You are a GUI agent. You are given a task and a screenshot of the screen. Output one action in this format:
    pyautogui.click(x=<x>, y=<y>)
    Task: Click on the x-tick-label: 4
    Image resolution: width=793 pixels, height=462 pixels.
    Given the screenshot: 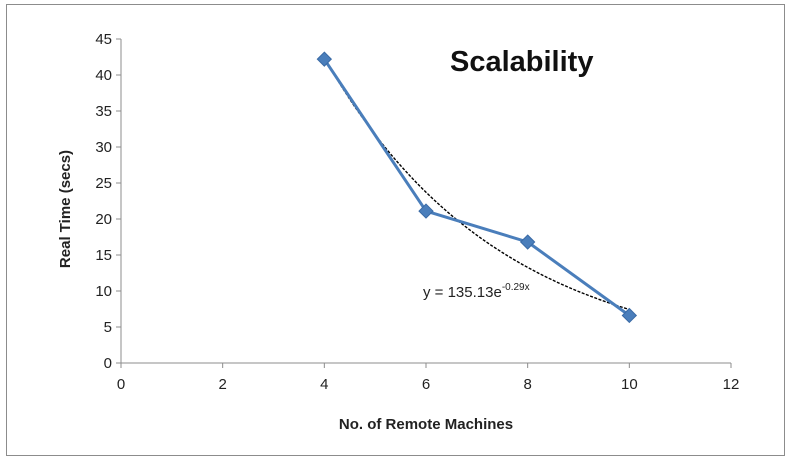 What is the action you would take?
    pyautogui.click(x=324, y=384)
    